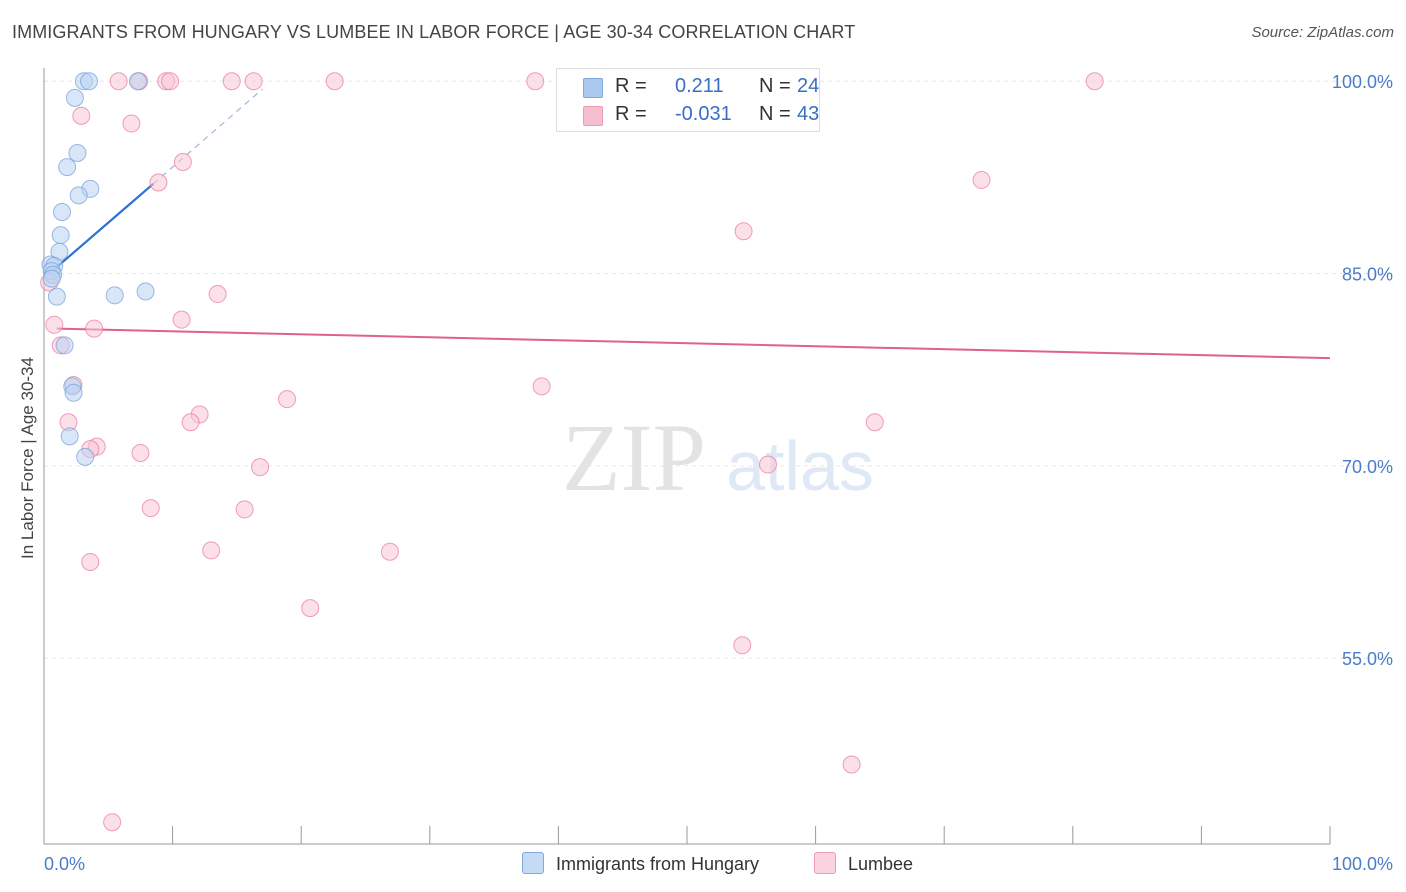 The image size is (1406, 892). I want to click on hungary-trend-line, so click(101, 229).